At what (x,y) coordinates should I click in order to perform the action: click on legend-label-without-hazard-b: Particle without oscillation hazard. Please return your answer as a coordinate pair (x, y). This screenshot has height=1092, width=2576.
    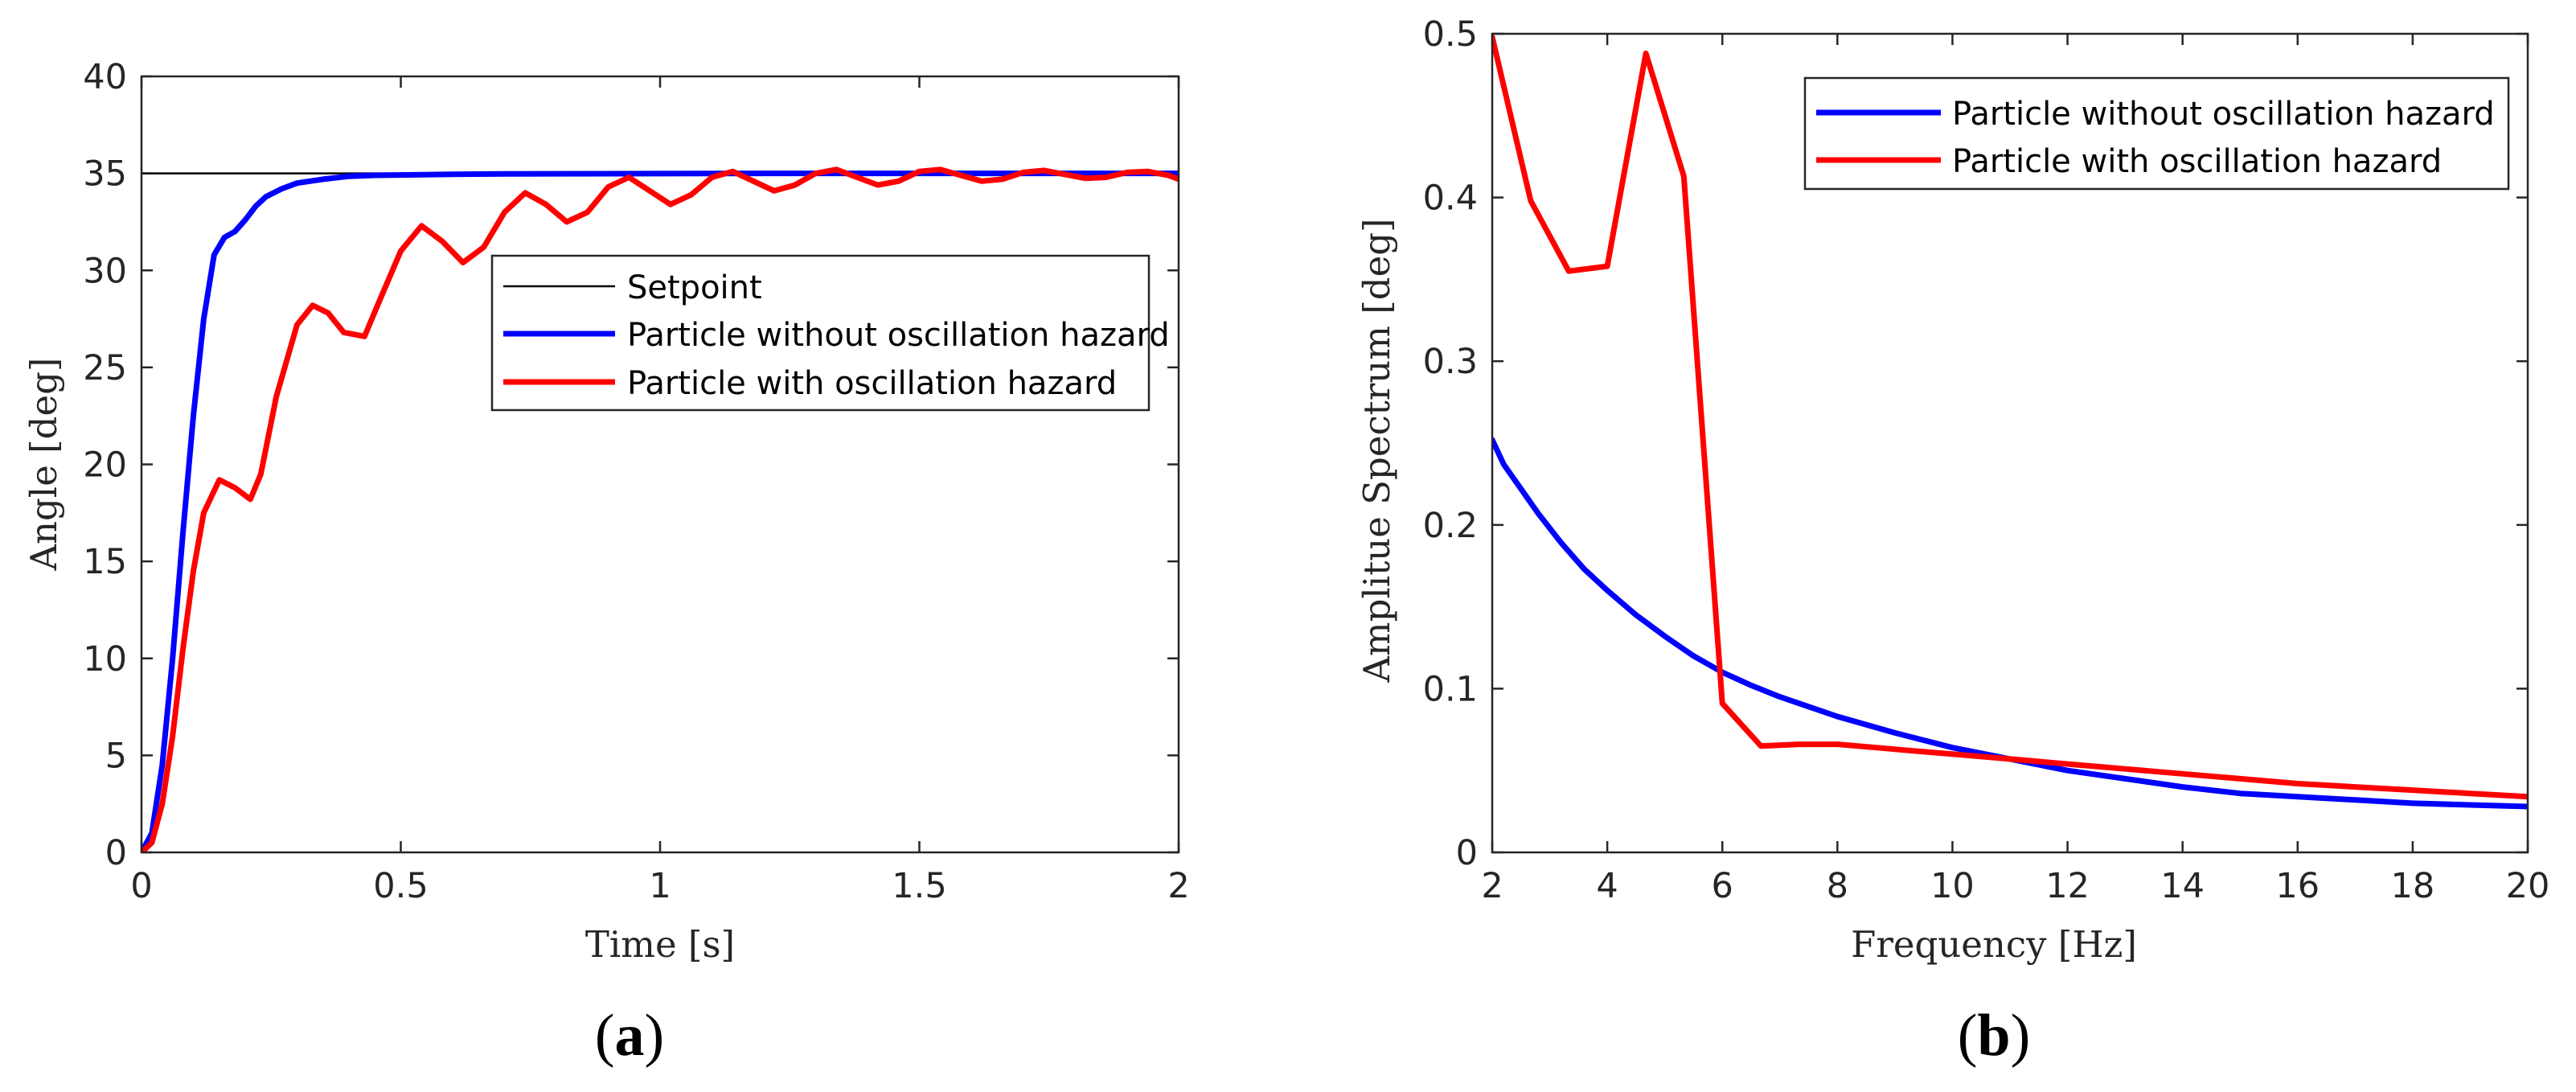
    Looking at the image, I should click on (2223, 114).